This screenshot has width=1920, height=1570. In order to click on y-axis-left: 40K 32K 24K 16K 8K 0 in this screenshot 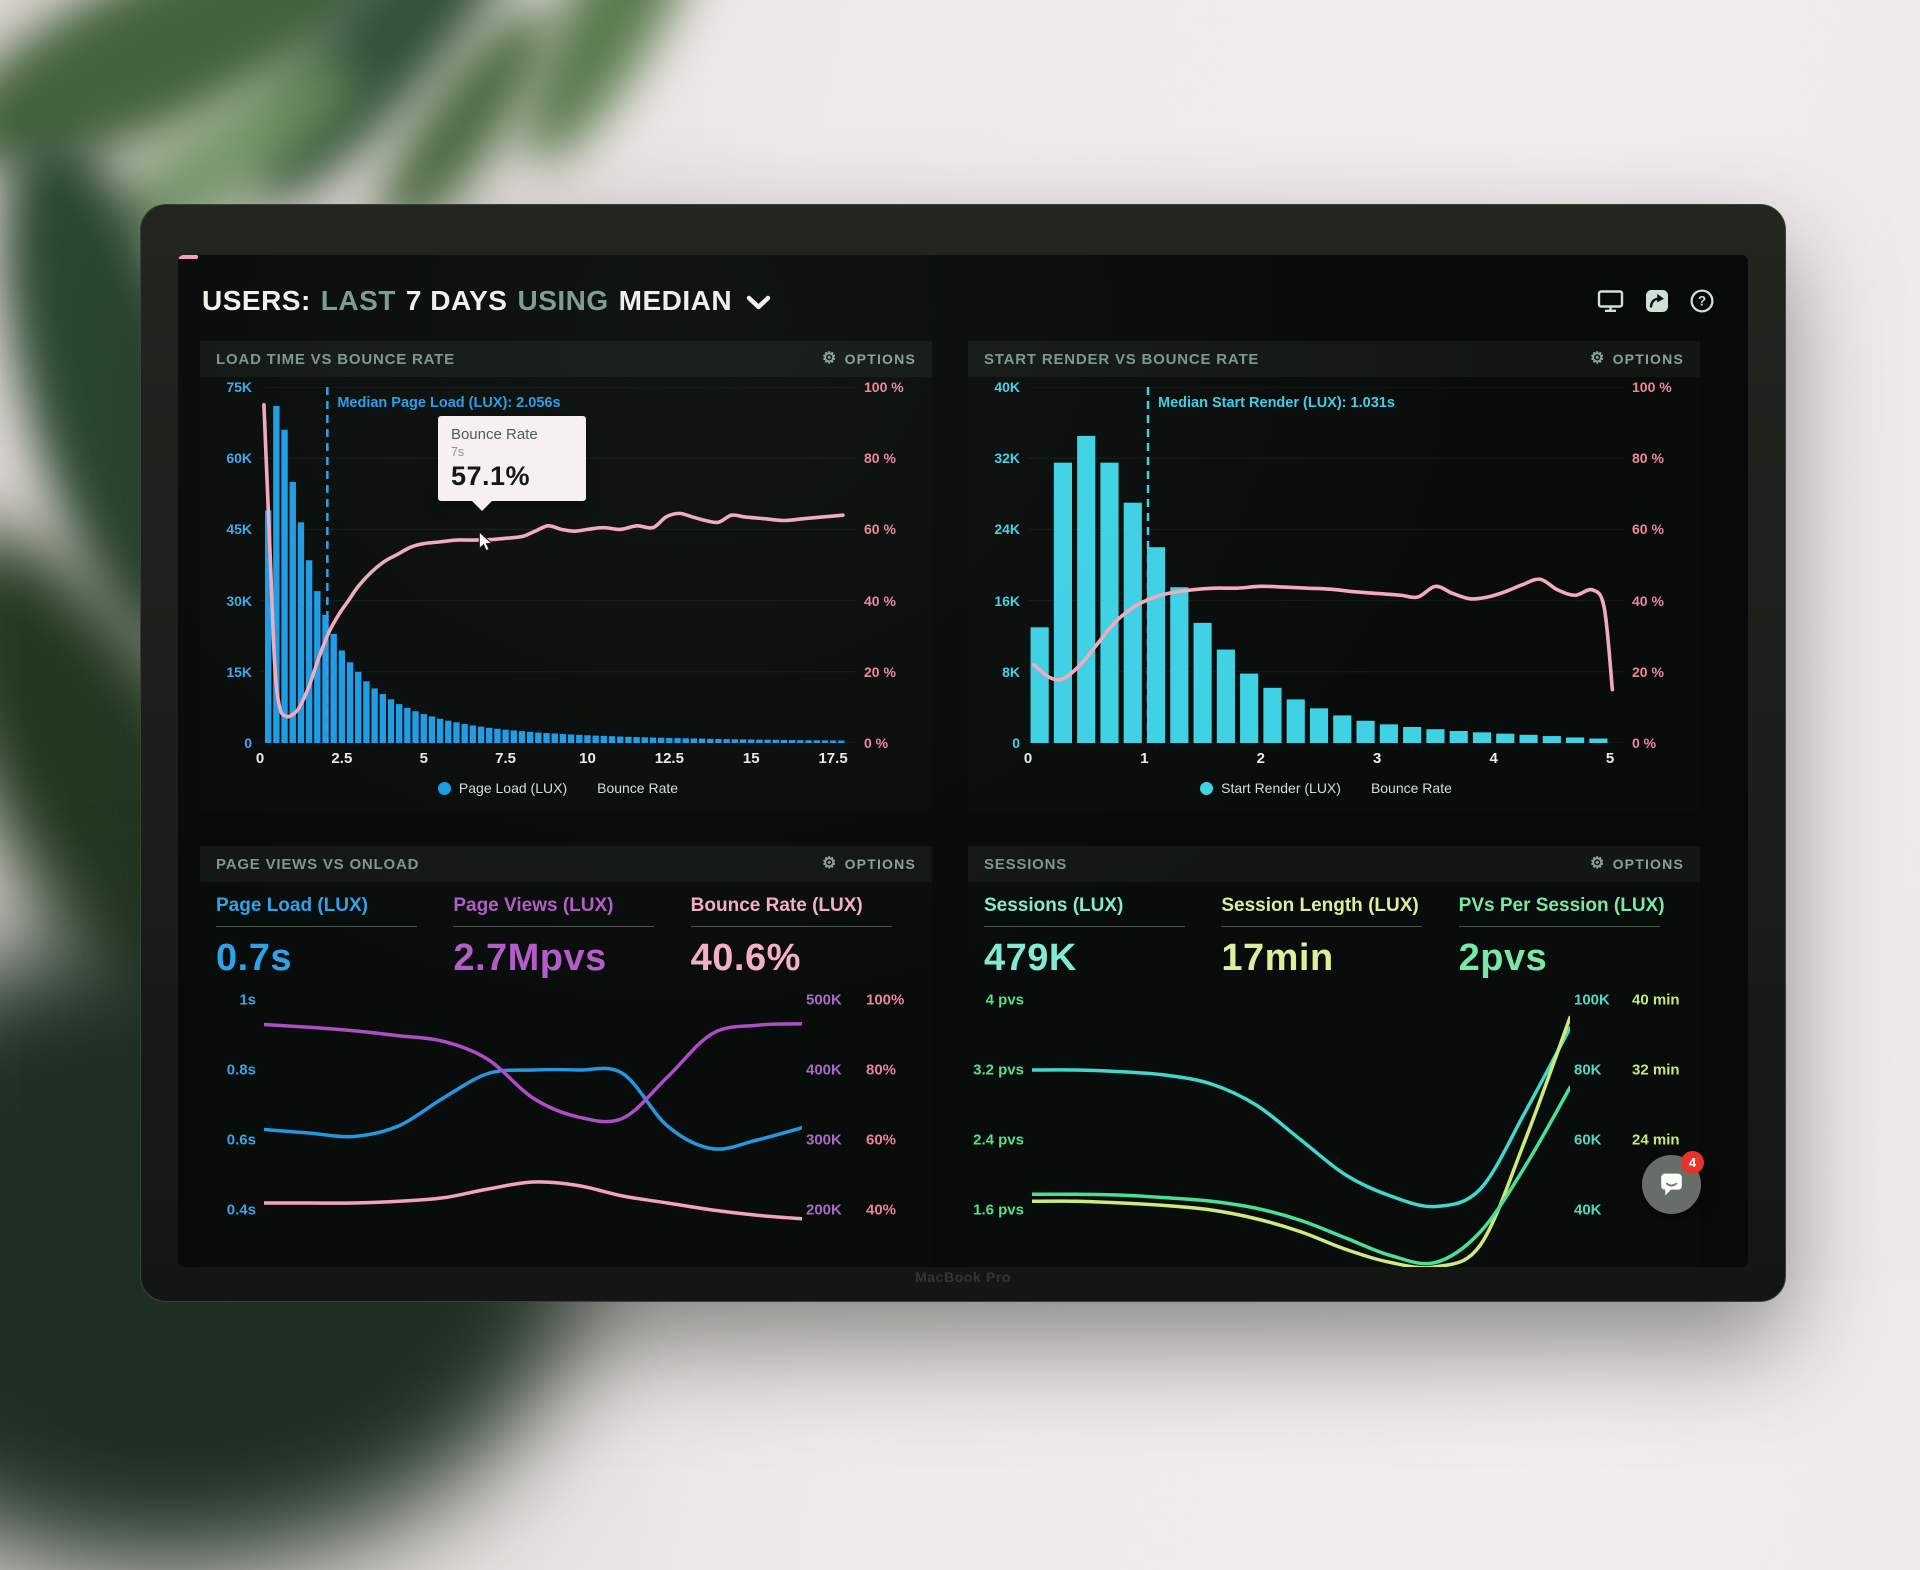, I will do `click(1001, 565)`.